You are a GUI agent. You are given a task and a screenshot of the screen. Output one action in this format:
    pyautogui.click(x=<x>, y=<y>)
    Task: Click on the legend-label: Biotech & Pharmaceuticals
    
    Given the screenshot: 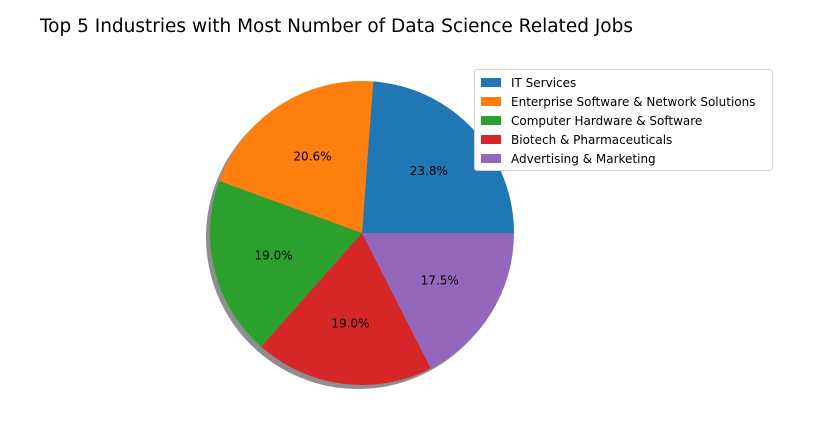 What is the action you would take?
    pyautogui.click(x=592, y=139)
    